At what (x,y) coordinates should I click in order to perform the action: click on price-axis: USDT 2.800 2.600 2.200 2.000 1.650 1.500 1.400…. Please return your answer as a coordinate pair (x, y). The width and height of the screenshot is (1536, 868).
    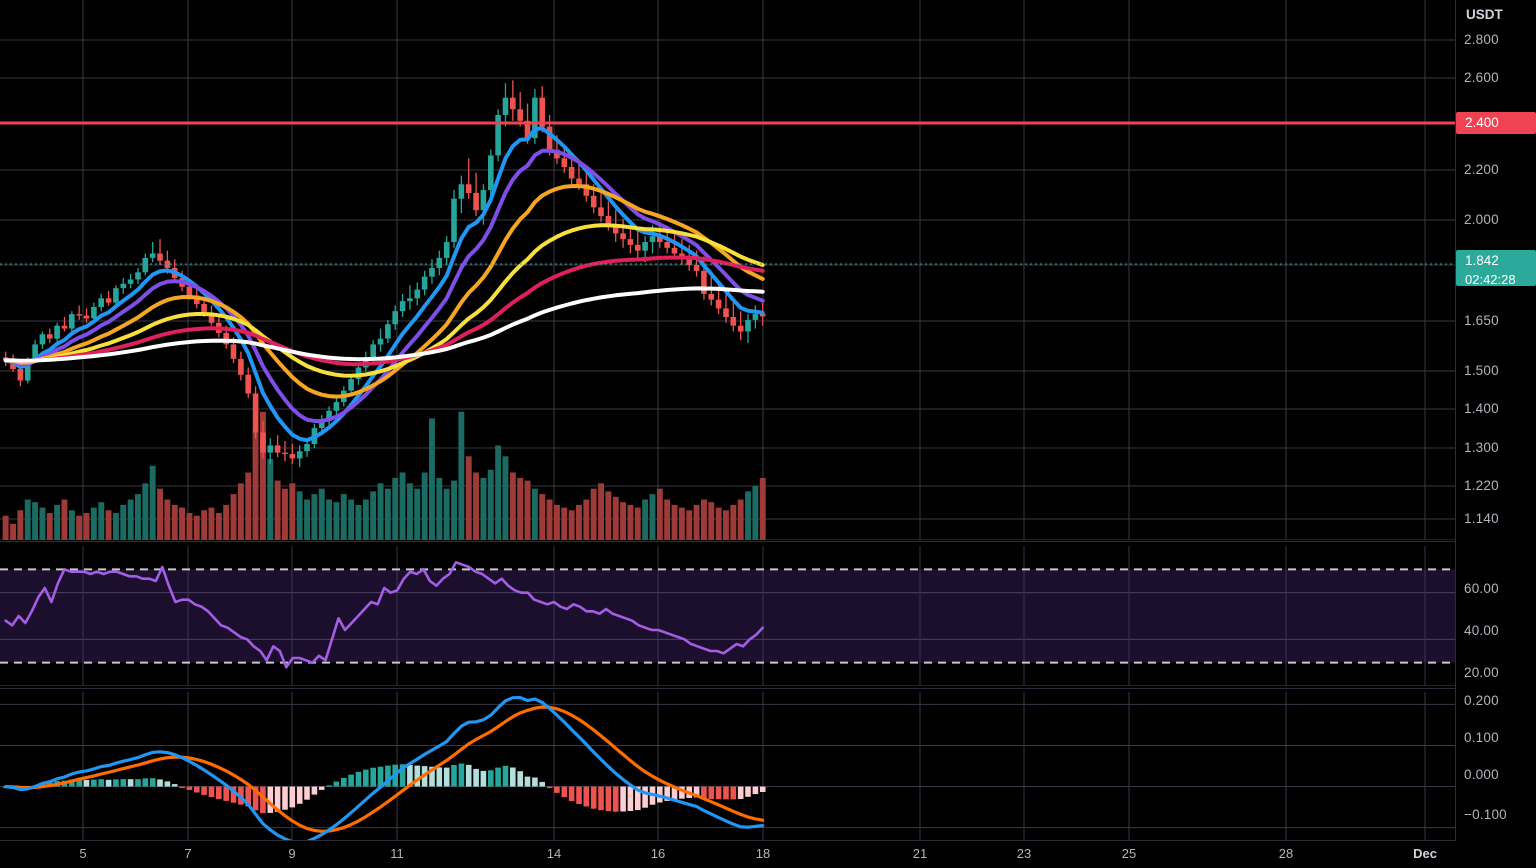
    Looking at the image, I should click on (1496, 420).